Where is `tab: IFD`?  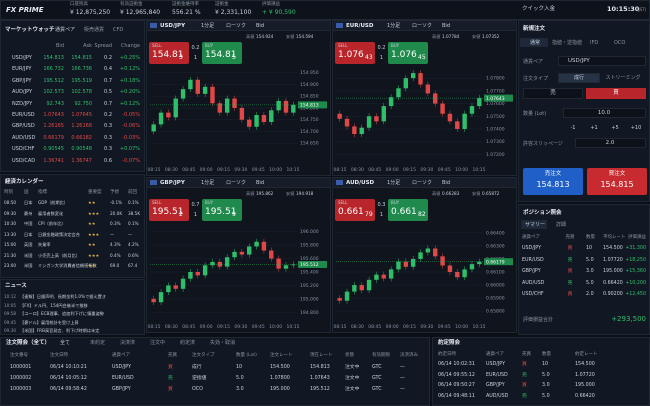 tab: IFD is located at coordinates (594, 42).